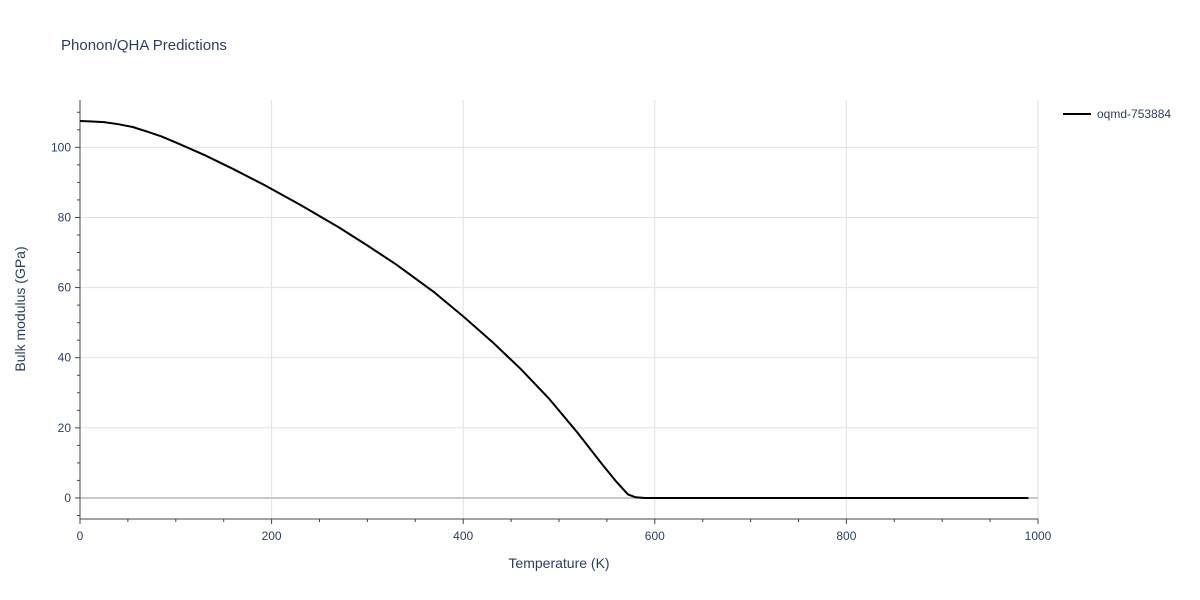  I want to click on legend: oqmd-753884, so click(1117, 114).